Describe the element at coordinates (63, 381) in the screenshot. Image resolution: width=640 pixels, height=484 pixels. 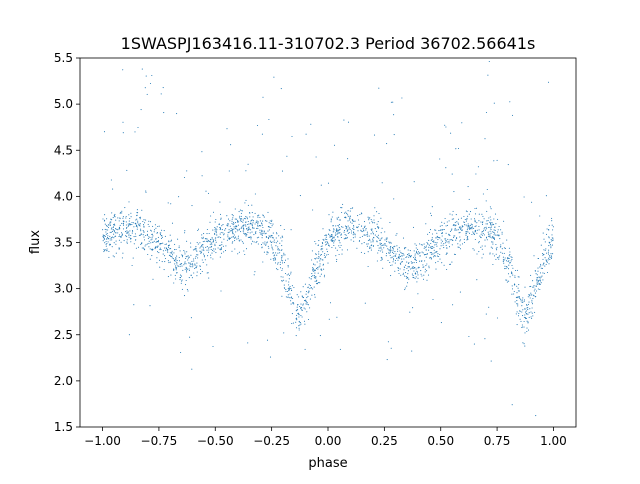
I see `y-tick-label: 2.0` at that location.